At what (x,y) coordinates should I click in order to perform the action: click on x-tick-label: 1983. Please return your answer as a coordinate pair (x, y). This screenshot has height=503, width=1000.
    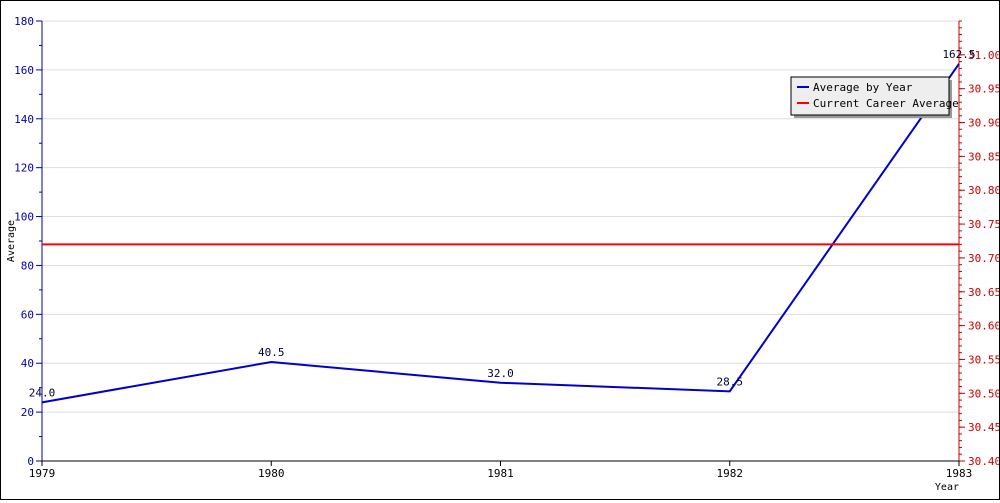
    Looking at the image, I should click on (959, 473).